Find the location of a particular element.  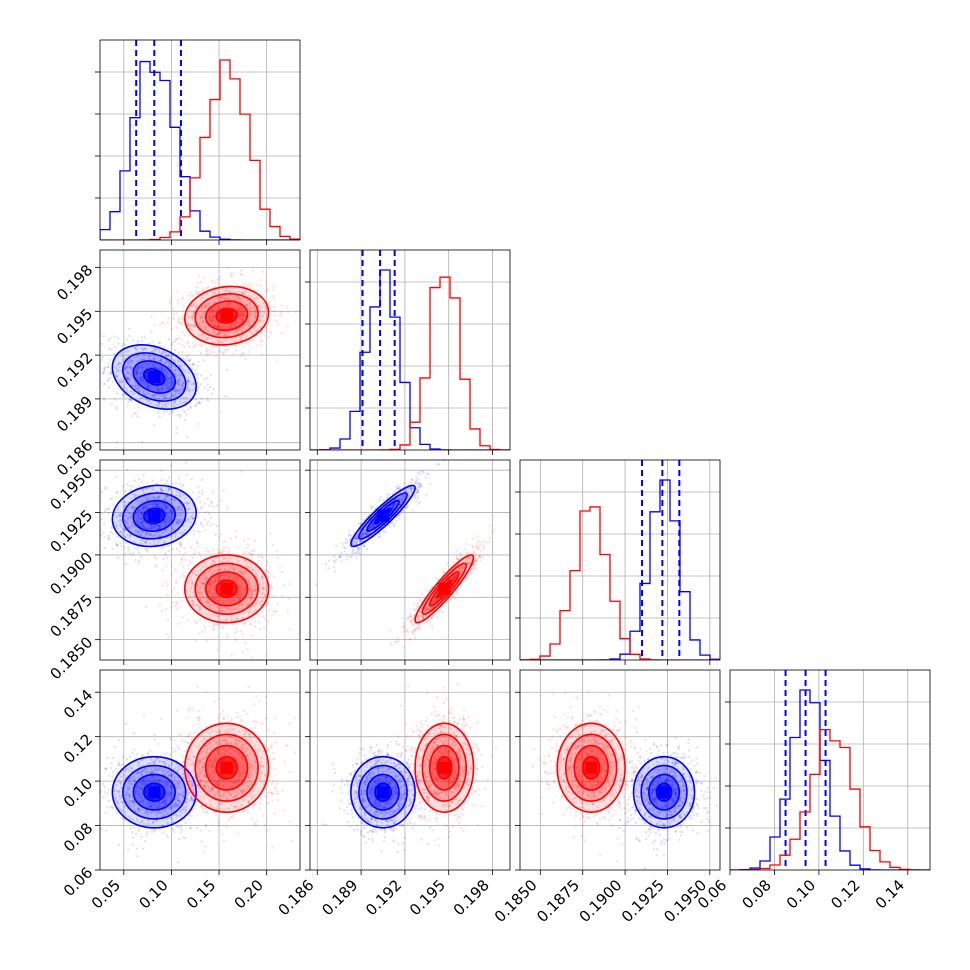

red-contour is located at coordinates (226, 589).